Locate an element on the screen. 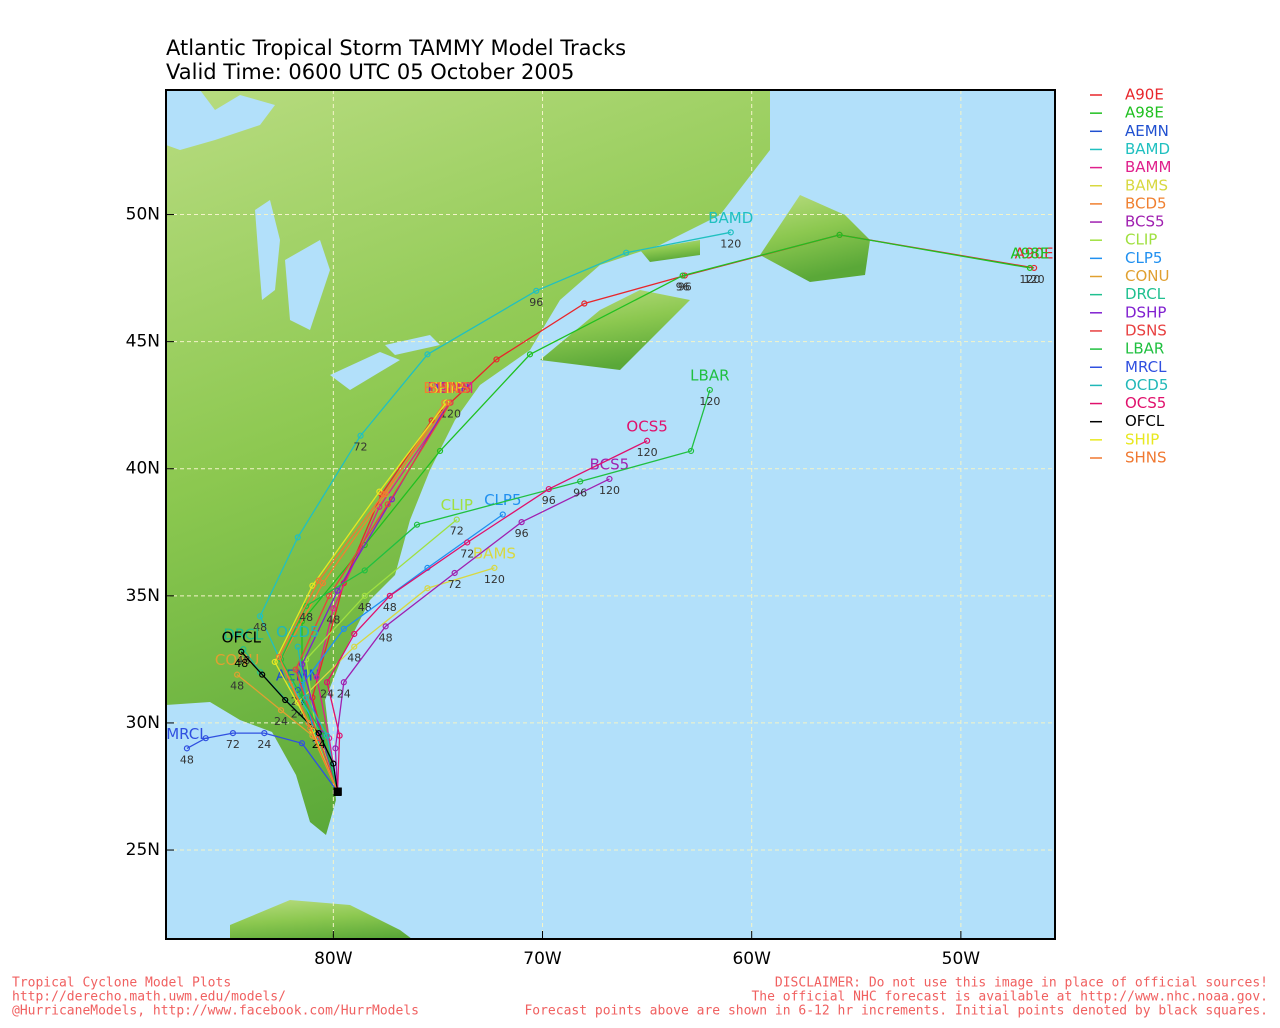 The height and width of the screenshot is (1028, 1280). land is located at coordinates (815, 238).